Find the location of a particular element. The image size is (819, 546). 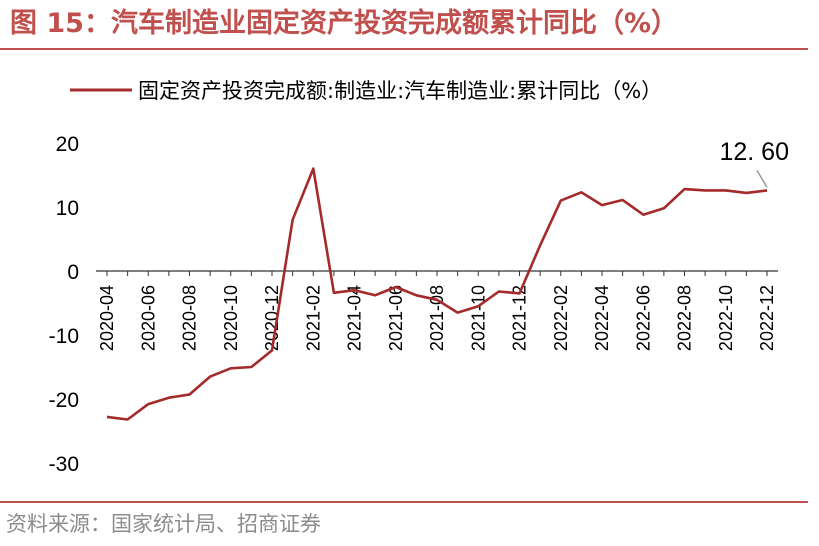

callout-label: 12. 60 is located at coordinates (754, 152).